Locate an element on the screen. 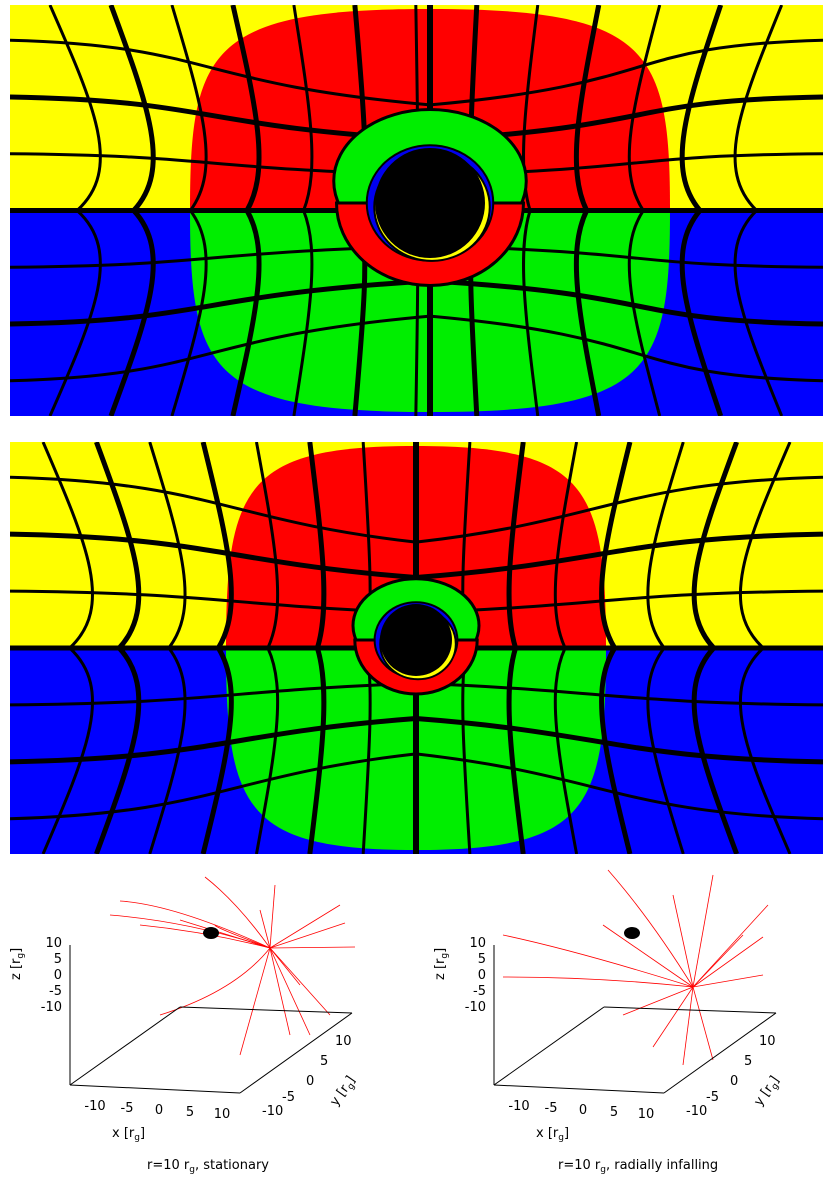  plot-caption: r=10 rg, stationary is located at coordinates (208, 1166).